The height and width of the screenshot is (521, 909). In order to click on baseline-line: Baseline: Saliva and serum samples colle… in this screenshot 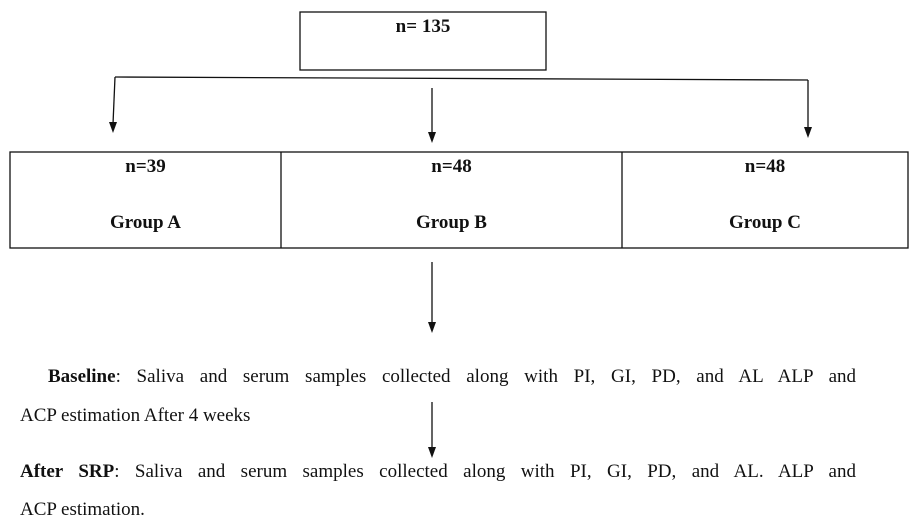, I will do `click(452, 378)`.